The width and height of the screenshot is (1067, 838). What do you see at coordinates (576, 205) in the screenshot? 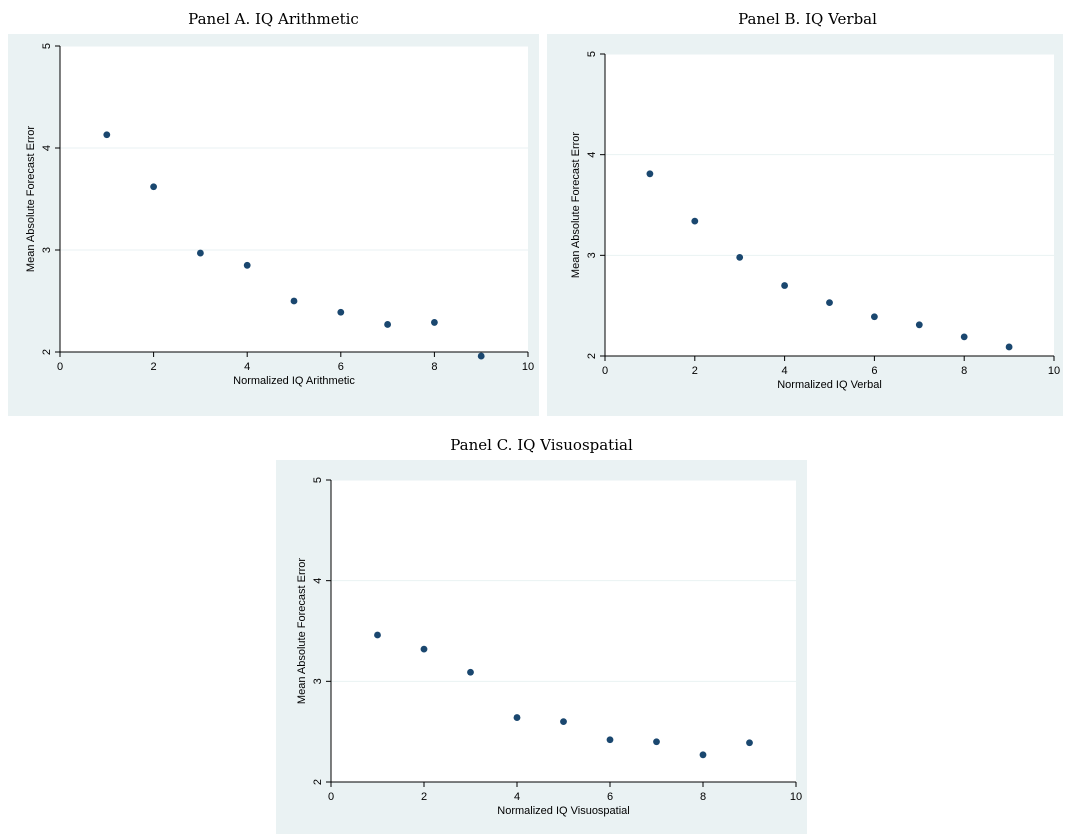
I see `panel-b-y-axis-label: Mean Absolute Forecast Error` at bounding box center [576, 205].